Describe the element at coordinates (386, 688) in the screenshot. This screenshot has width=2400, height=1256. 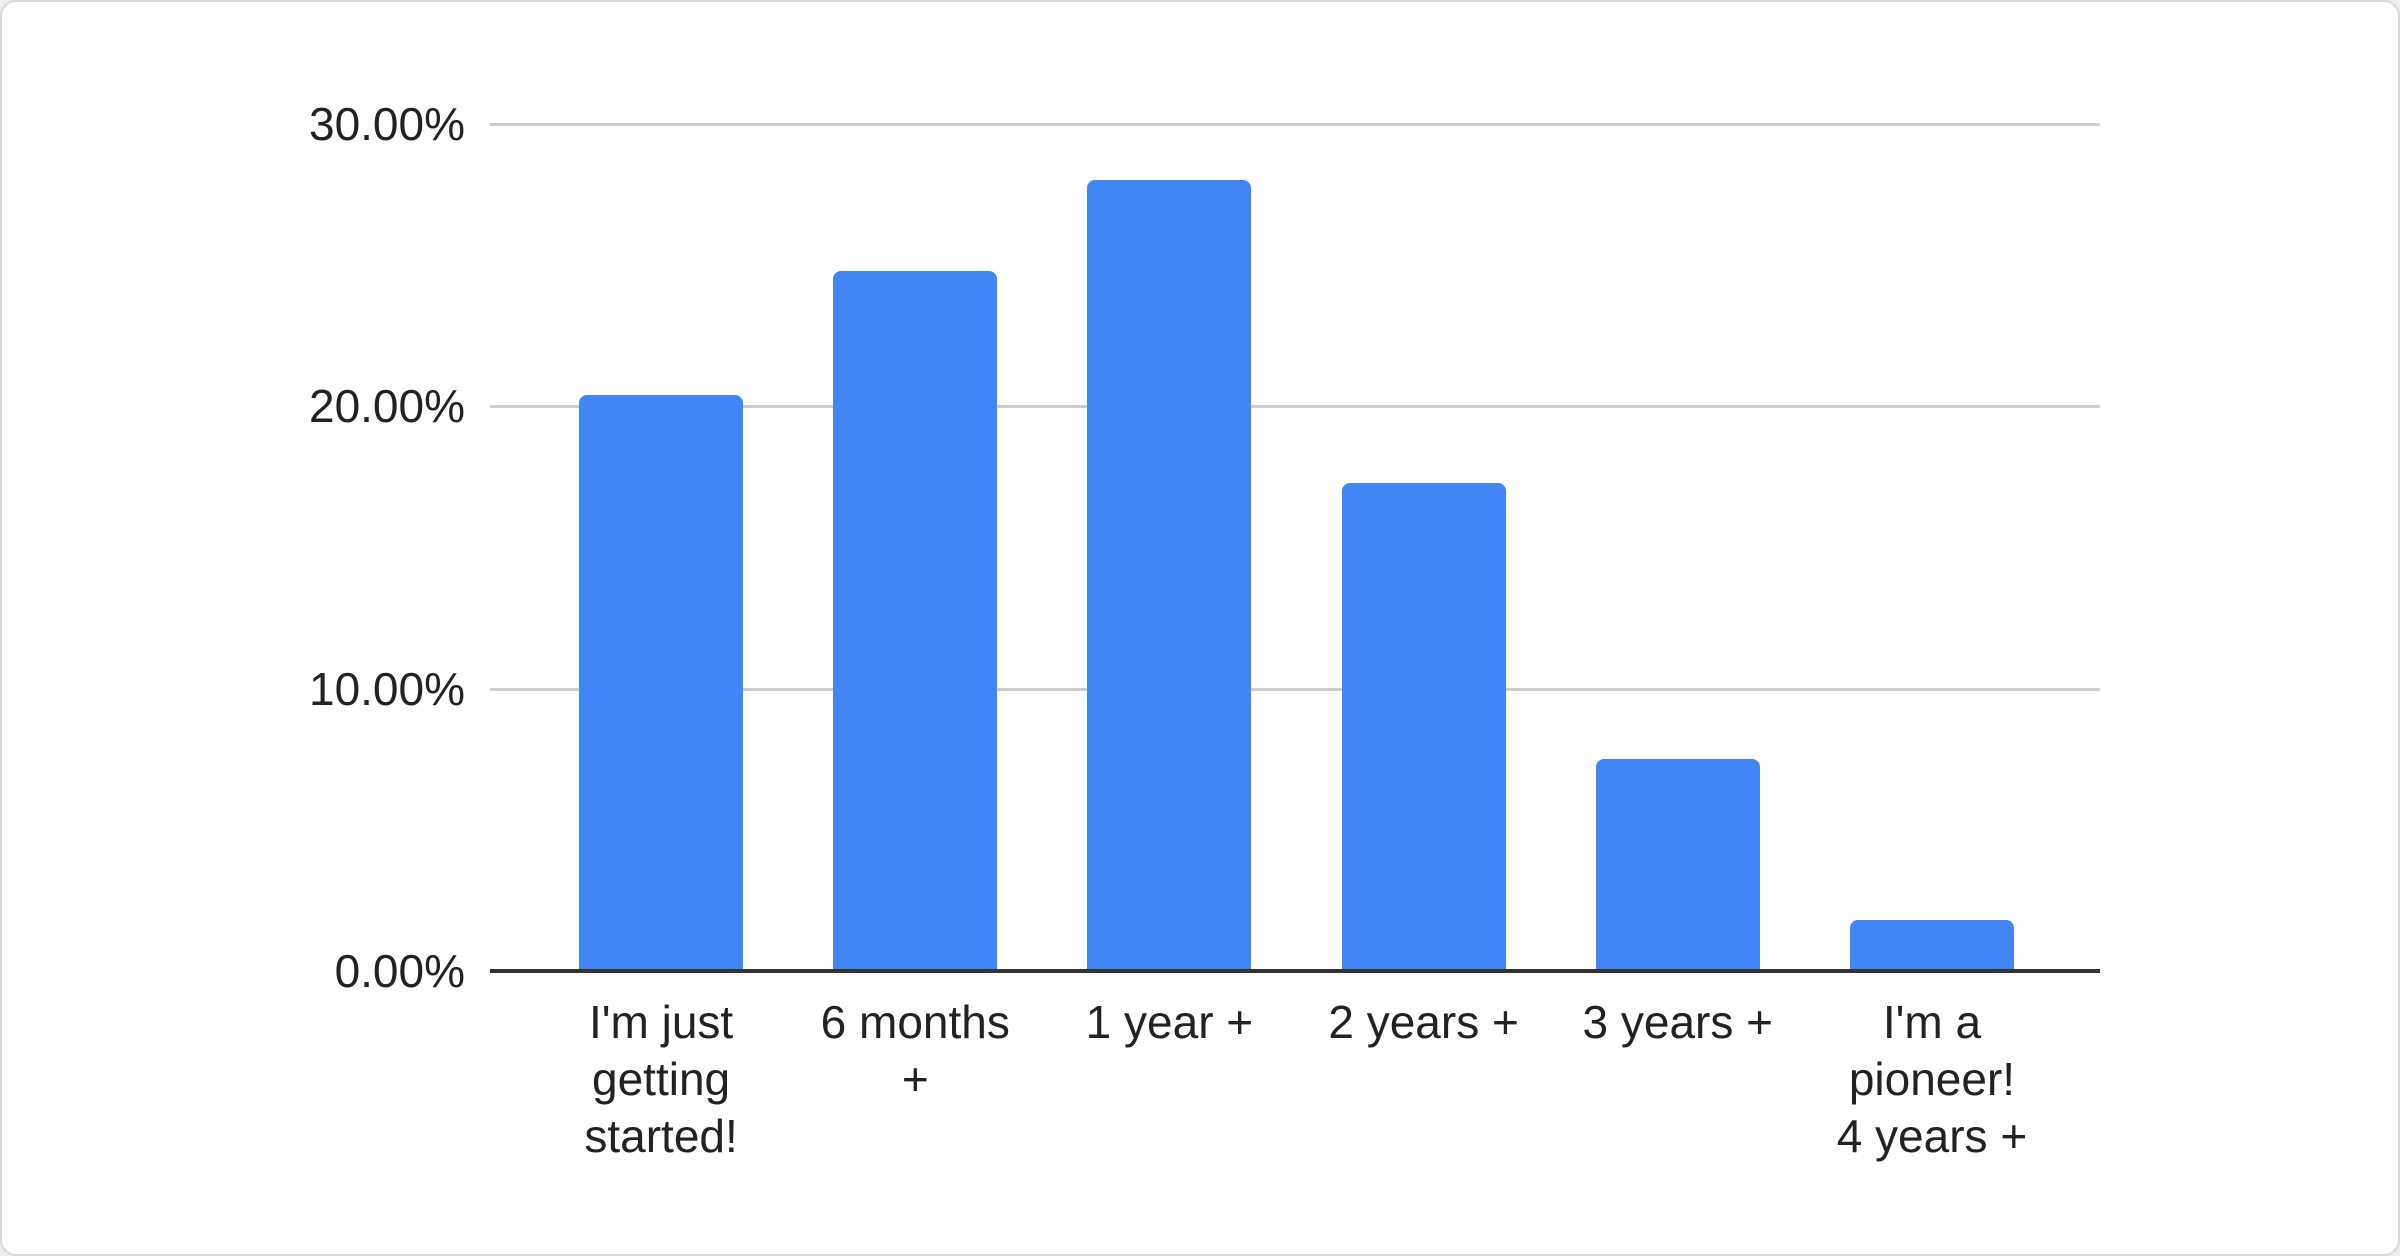
I see `y-axis-tick-label: 10.00%` at that location.